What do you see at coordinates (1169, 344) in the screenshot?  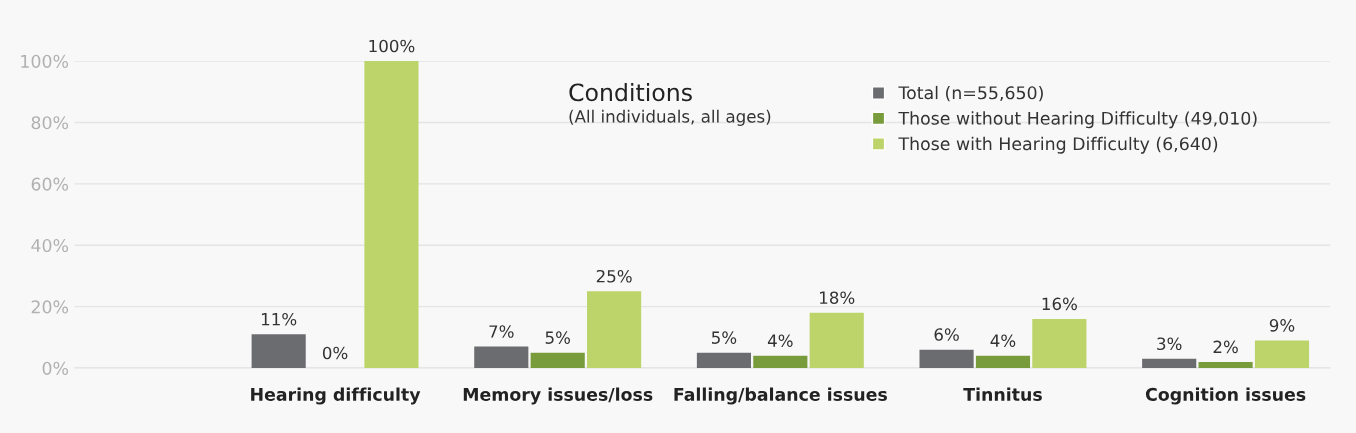 I see `data-label: 3%` at bounding box center [1169, 344].